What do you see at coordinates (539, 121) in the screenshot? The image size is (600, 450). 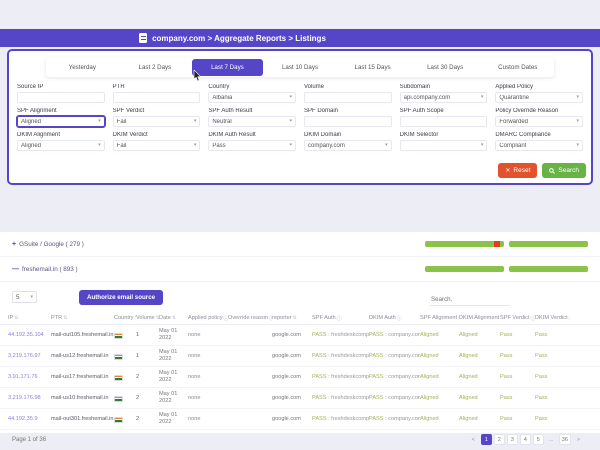 I see `filter-input: Forwarded ▾` at bounding box center [539, 121].